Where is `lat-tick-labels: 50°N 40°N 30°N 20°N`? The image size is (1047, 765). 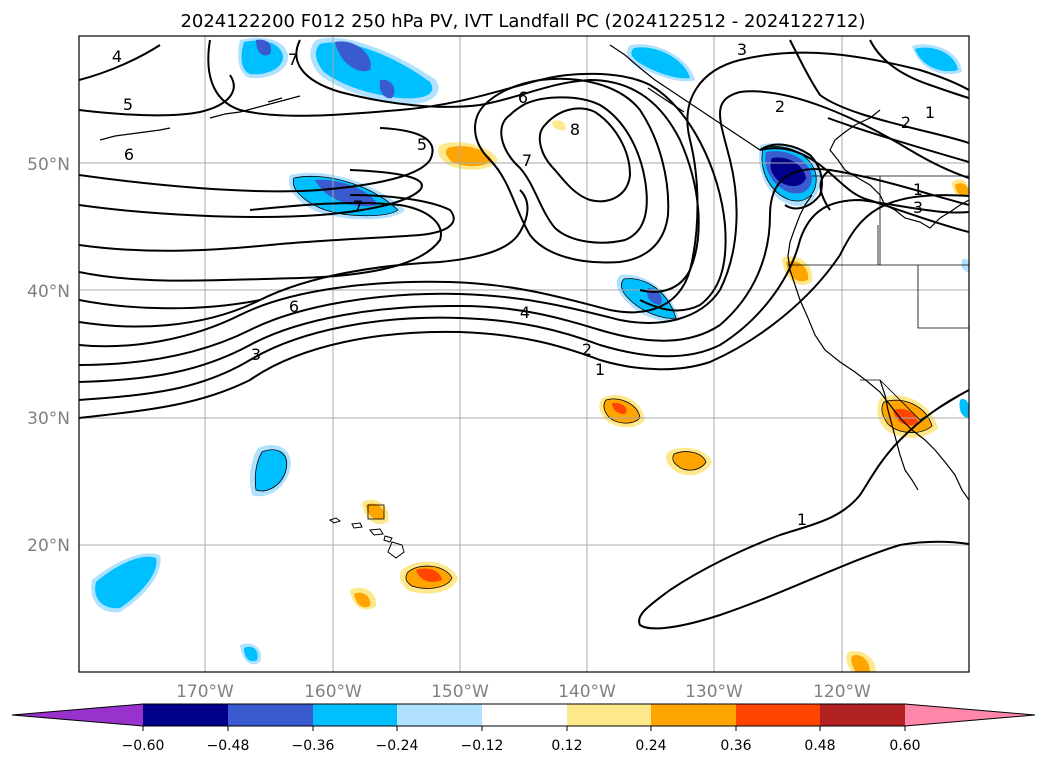
lat-tick-labels: 50°N 40°N 30°N 20°N is located at coordinates (48, 355).